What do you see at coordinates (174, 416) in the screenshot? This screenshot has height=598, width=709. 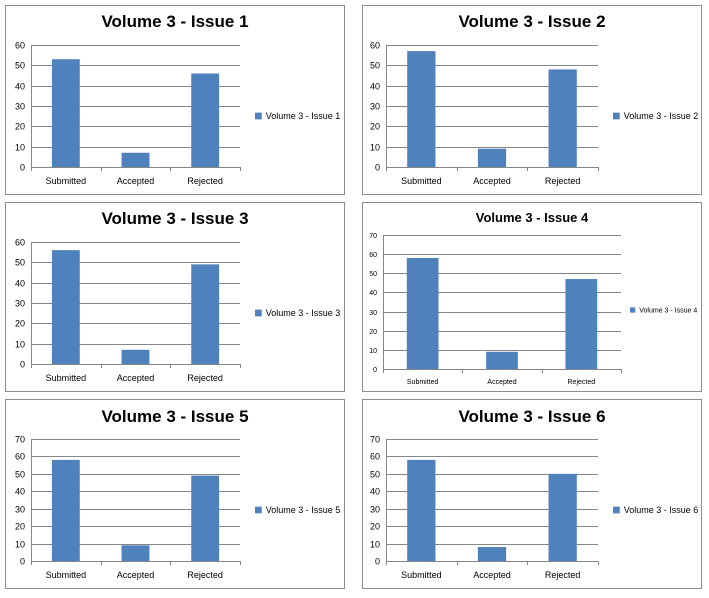 I see `chart-title: Volume 3 - Issue 5` at bounding box center [174, 416].